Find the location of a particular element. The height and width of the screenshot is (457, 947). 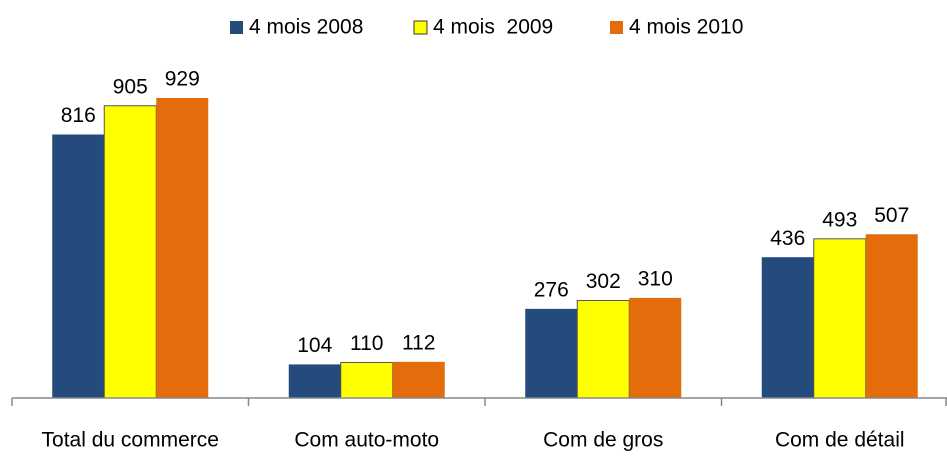

data-label: 112 is located at coordinates (418, 342).